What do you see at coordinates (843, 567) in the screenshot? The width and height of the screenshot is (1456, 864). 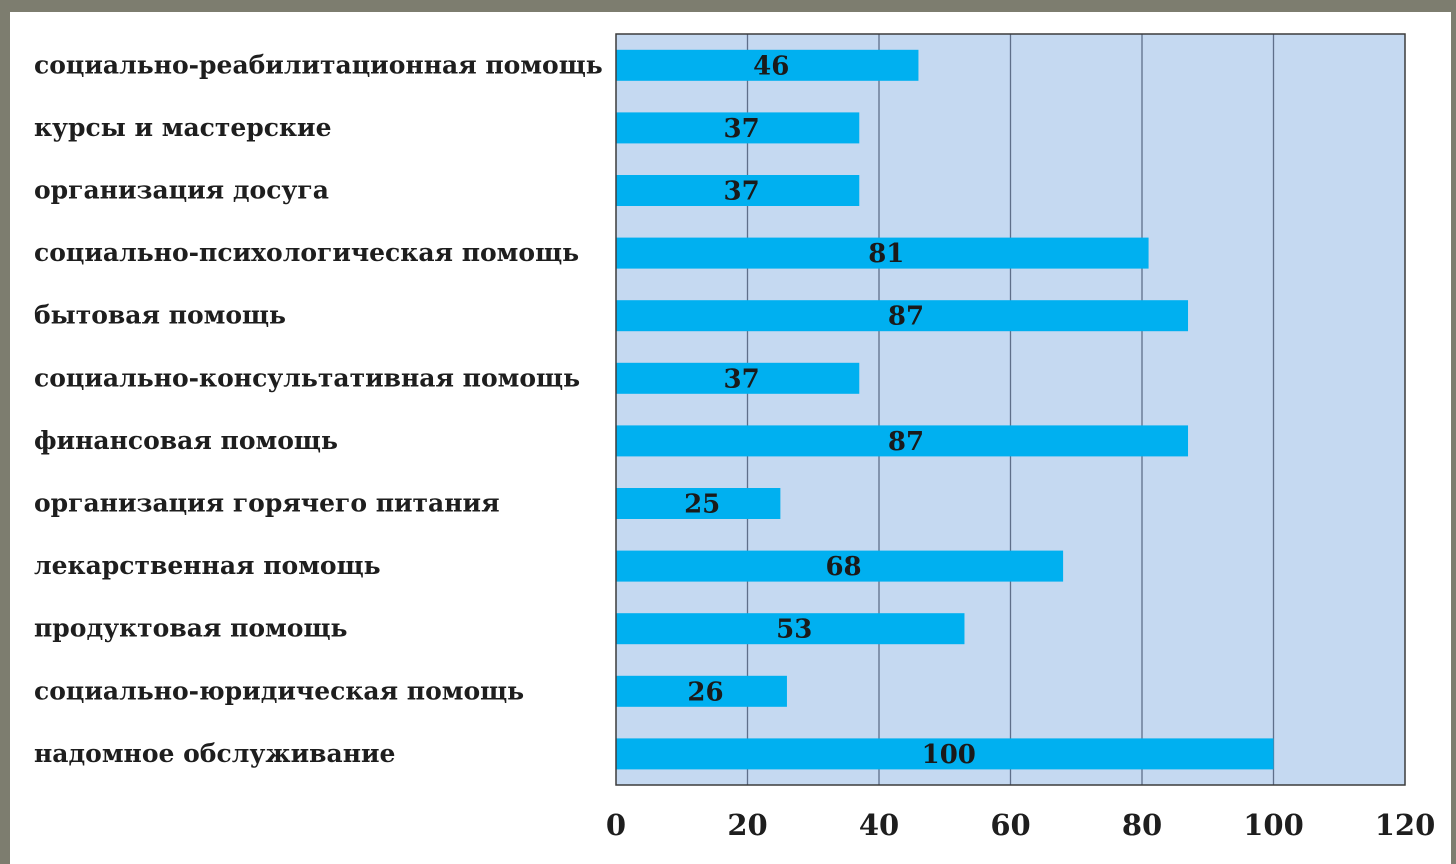 I see `data-label: 68` at bounding box center [843, 567].